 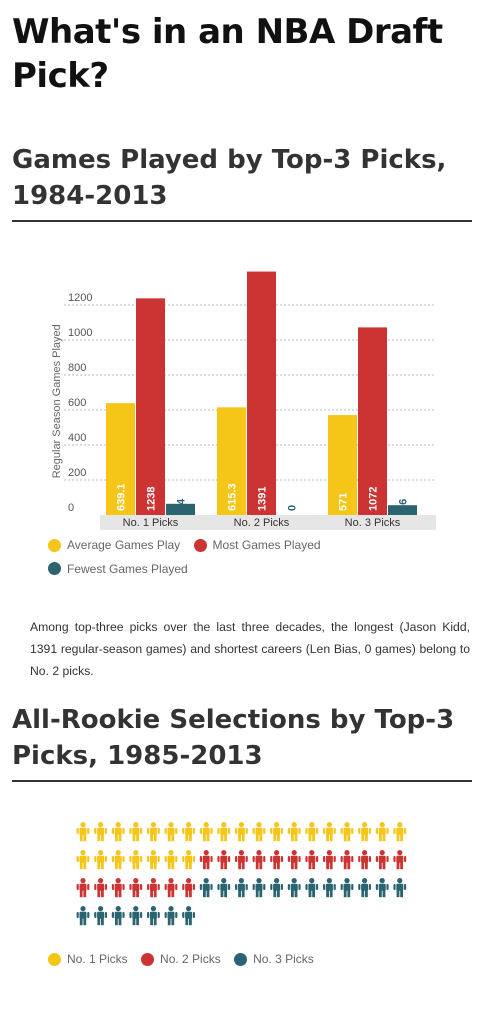 What do you see at coordinates (122, 497) in the screenshot?
I see `bar-value-label: 639.1` at bounding box center [122, 497].